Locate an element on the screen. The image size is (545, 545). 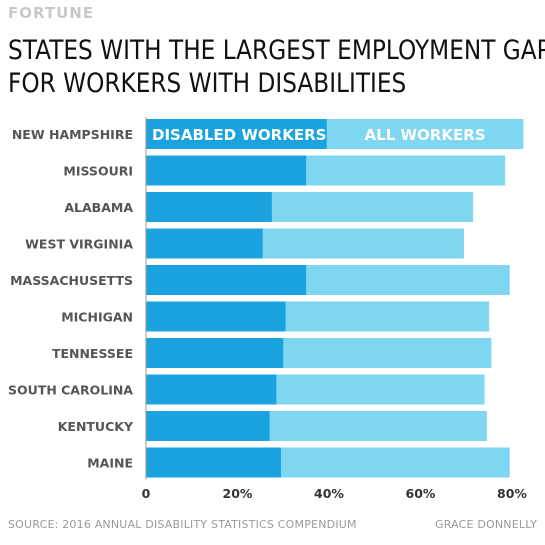
bar-disabled-workers-tennessee is located at coordinates (215, 353).